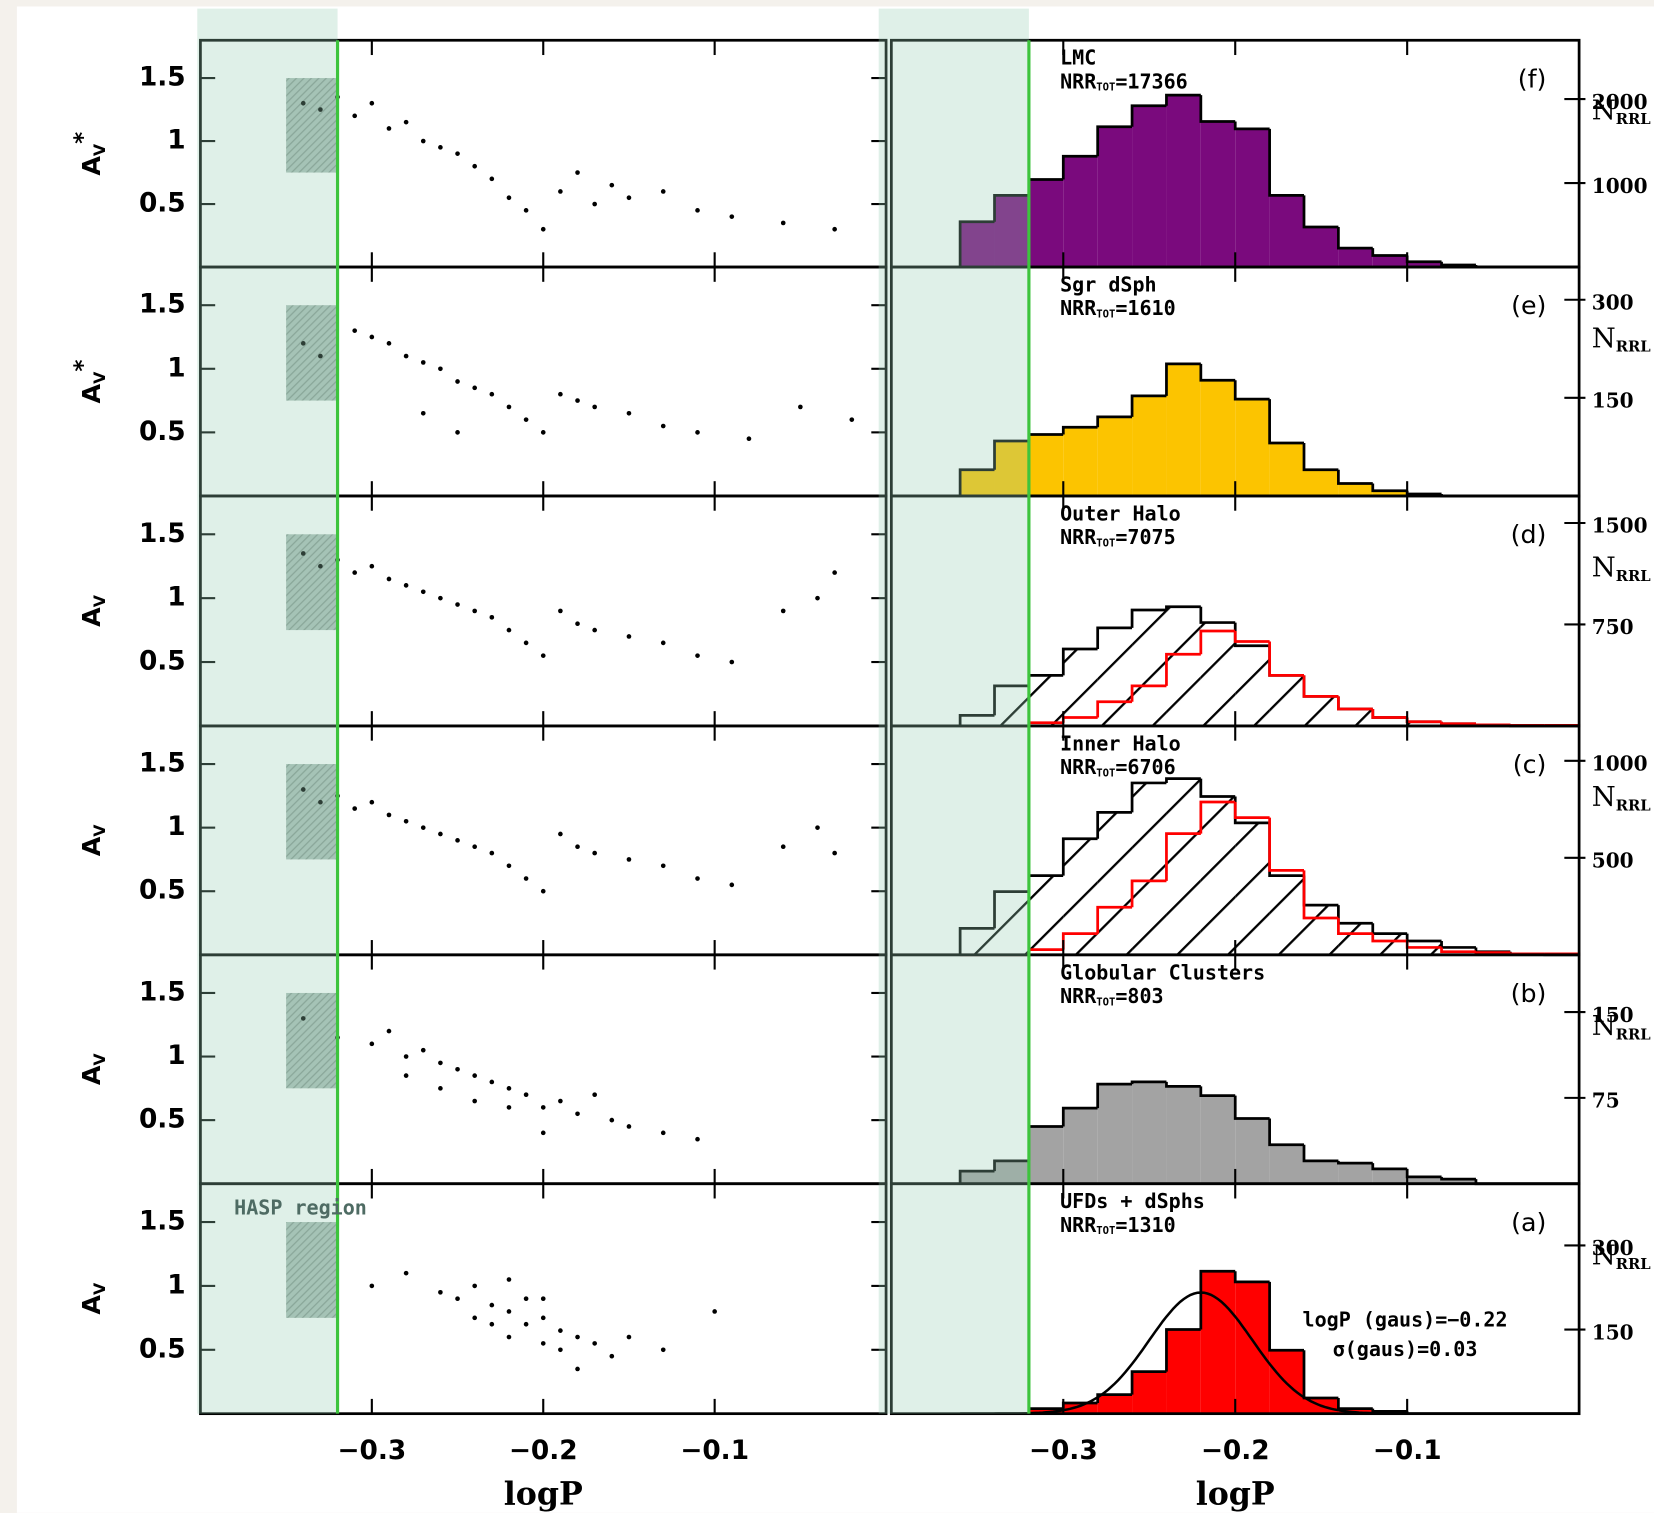  I want to click on fit-label: logP (gaus)=−0.22, so click(1405, 1319).